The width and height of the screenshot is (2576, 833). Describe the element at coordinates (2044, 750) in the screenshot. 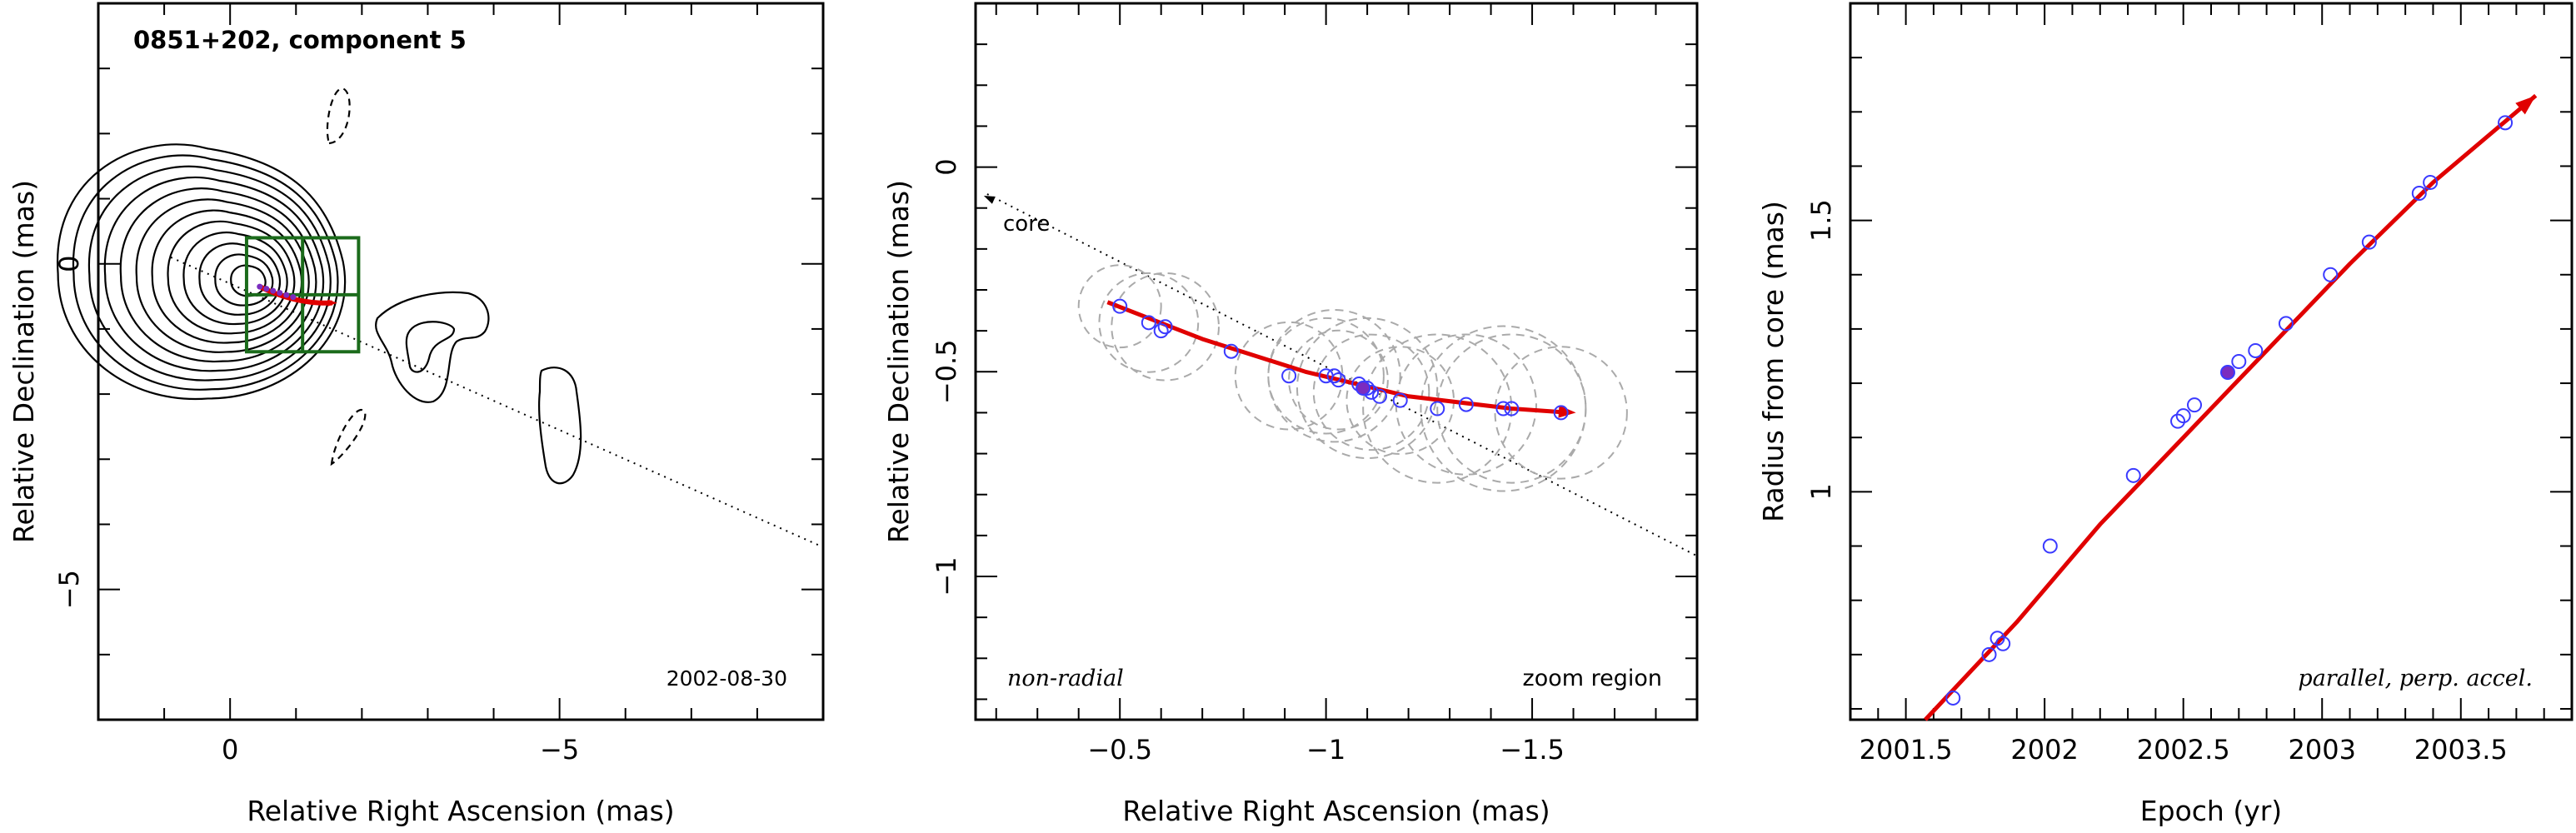

I see `radius-x-tick-label: 2002` at that location.